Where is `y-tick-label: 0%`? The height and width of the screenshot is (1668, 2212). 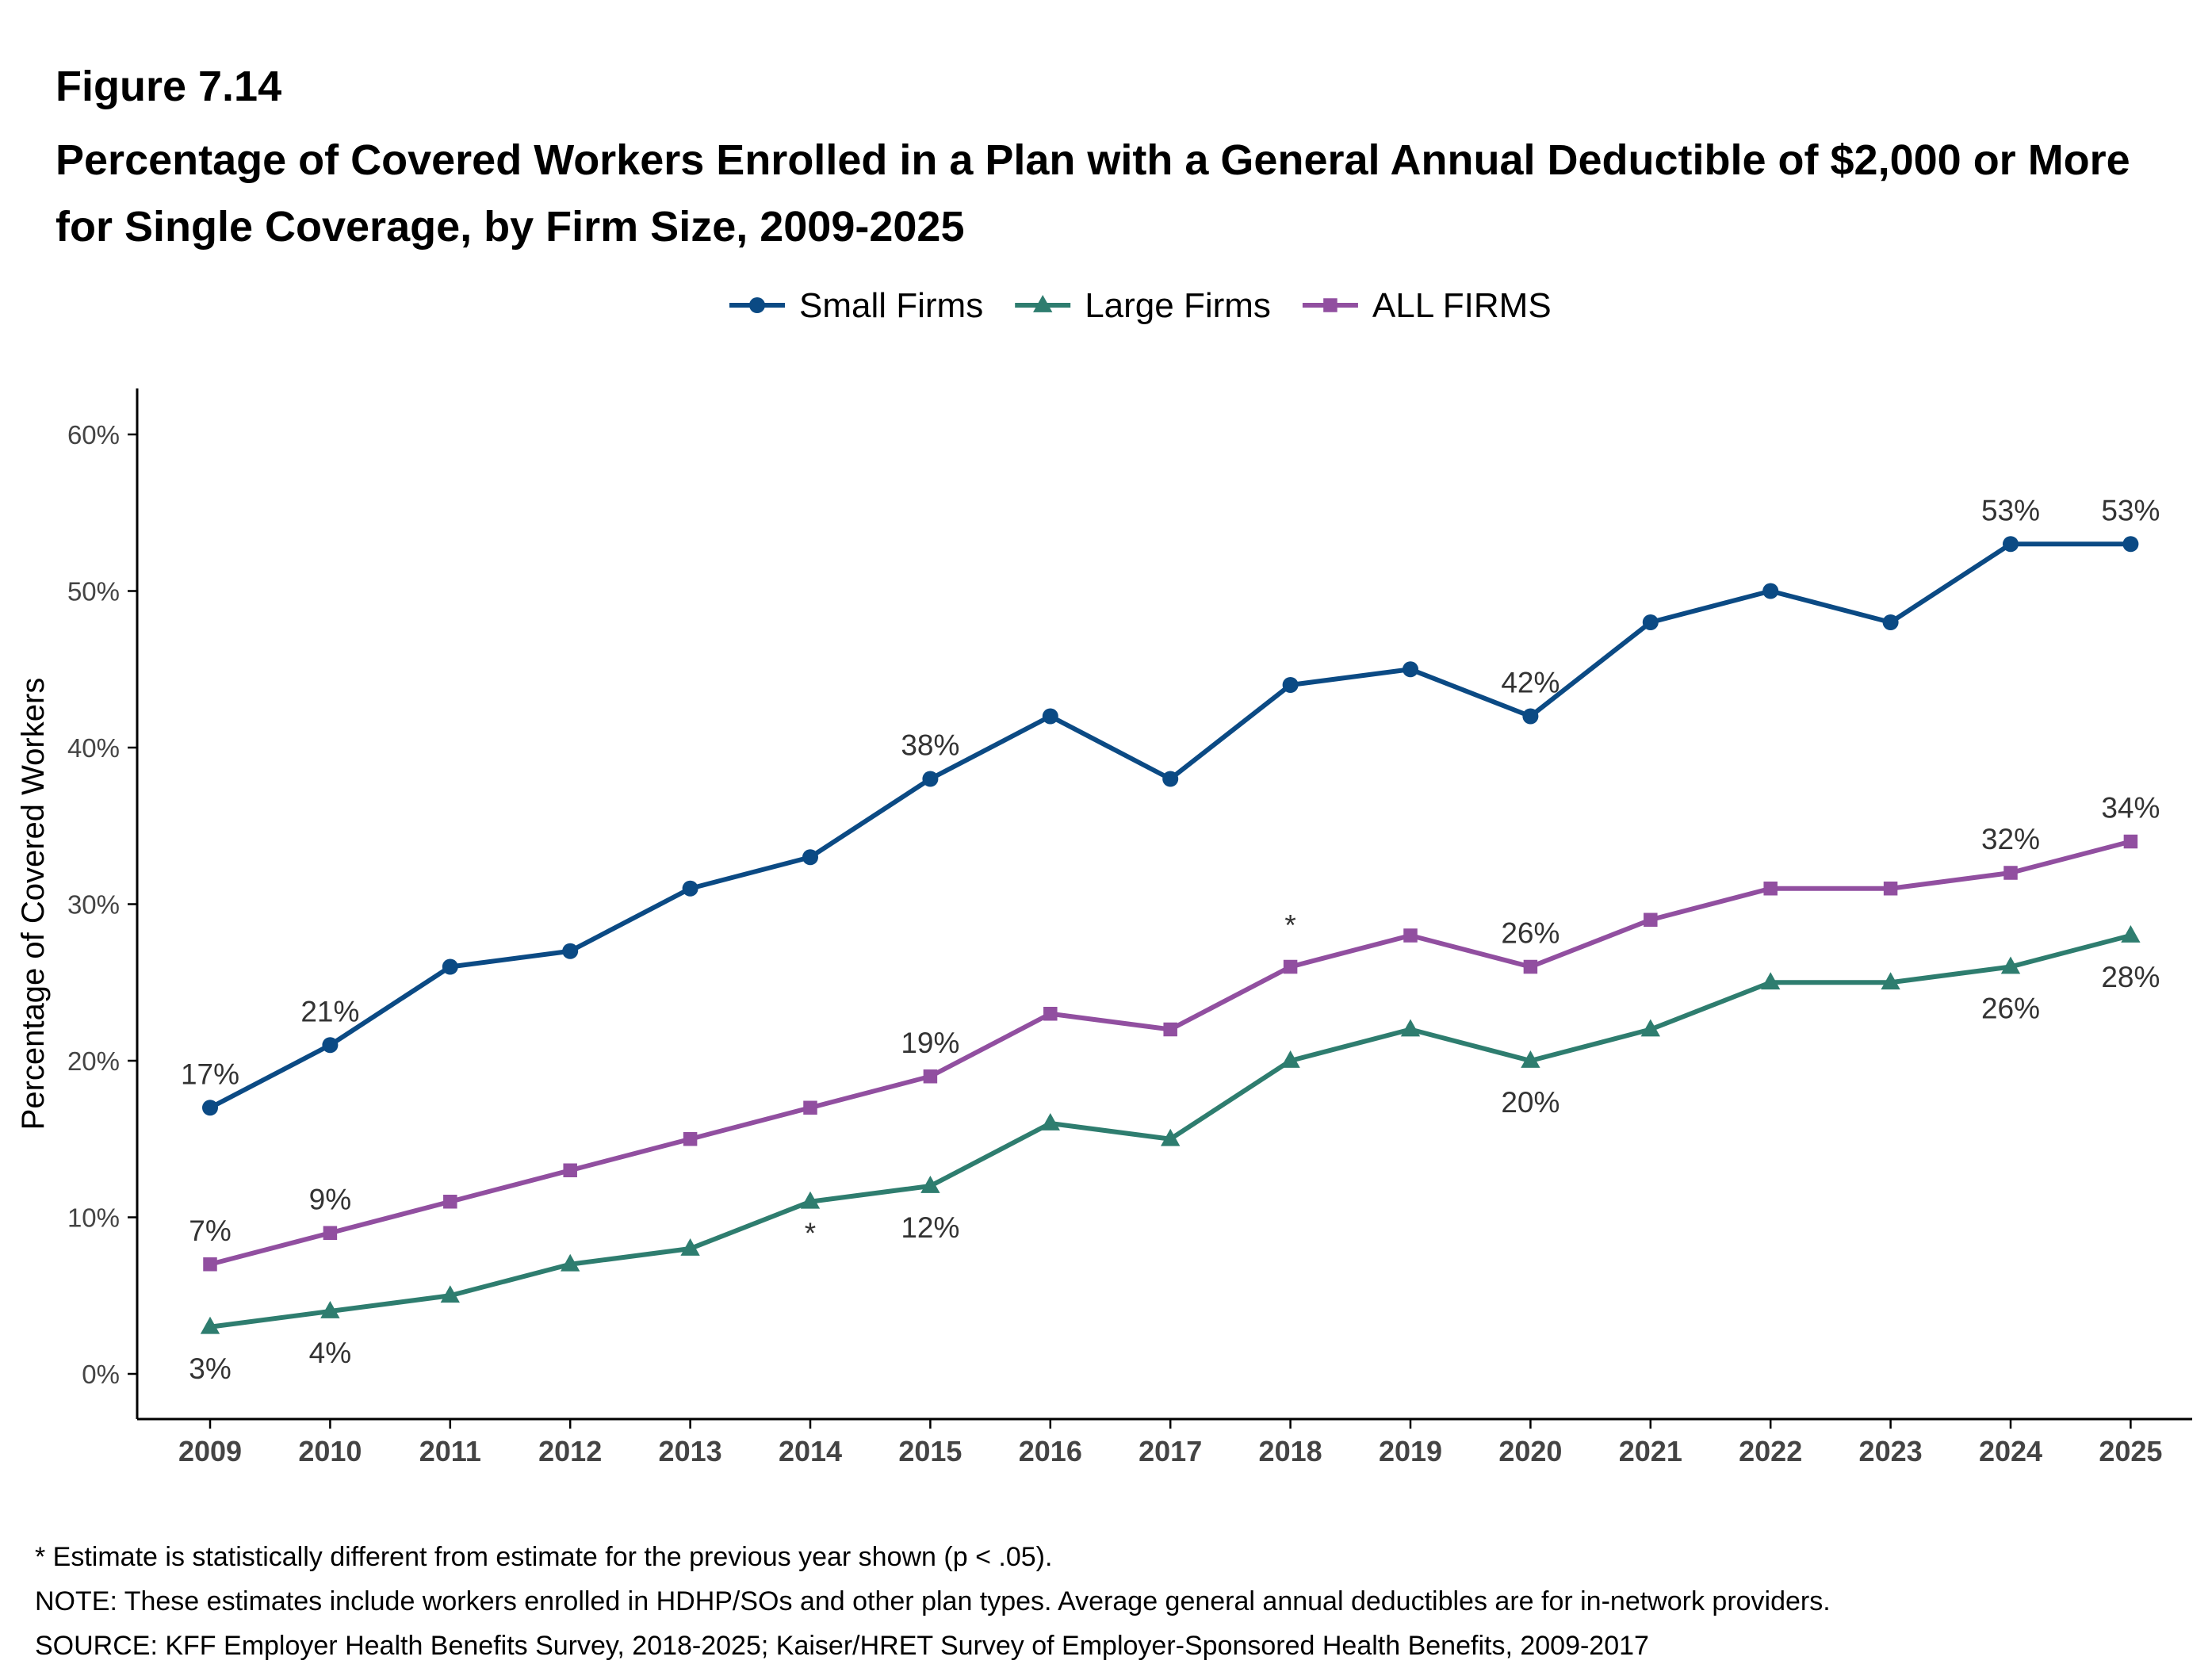
y-tick-label: 0% is located at coordinates (101, 1374).